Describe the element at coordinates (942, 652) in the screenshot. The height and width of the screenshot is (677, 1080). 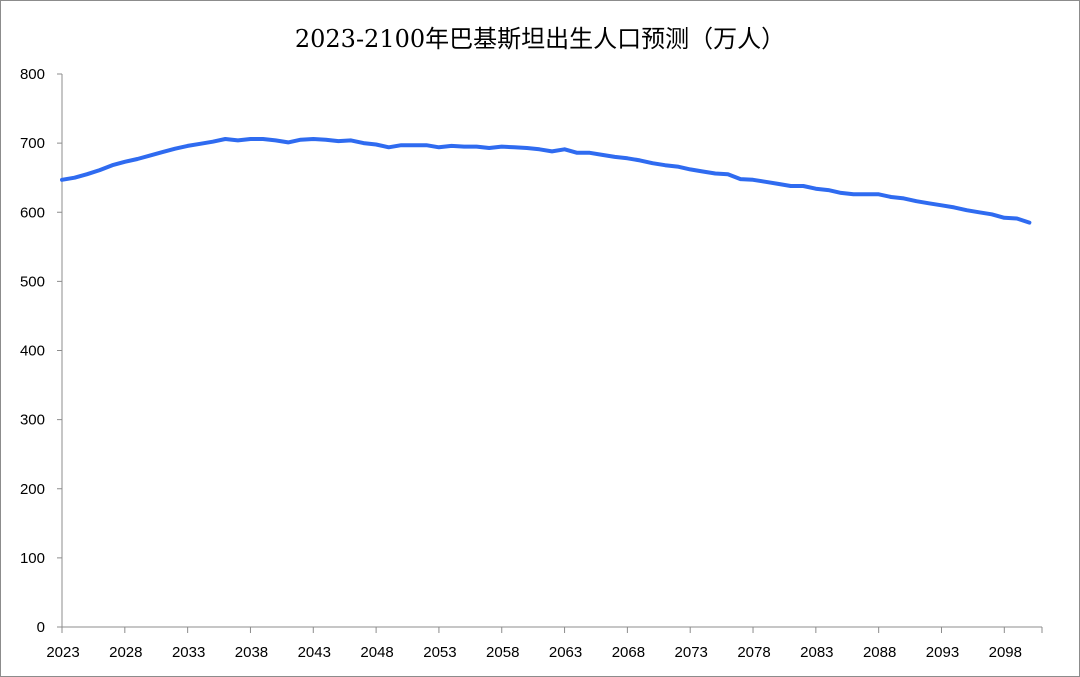
I see `x-tick-label: 2093` at that location.